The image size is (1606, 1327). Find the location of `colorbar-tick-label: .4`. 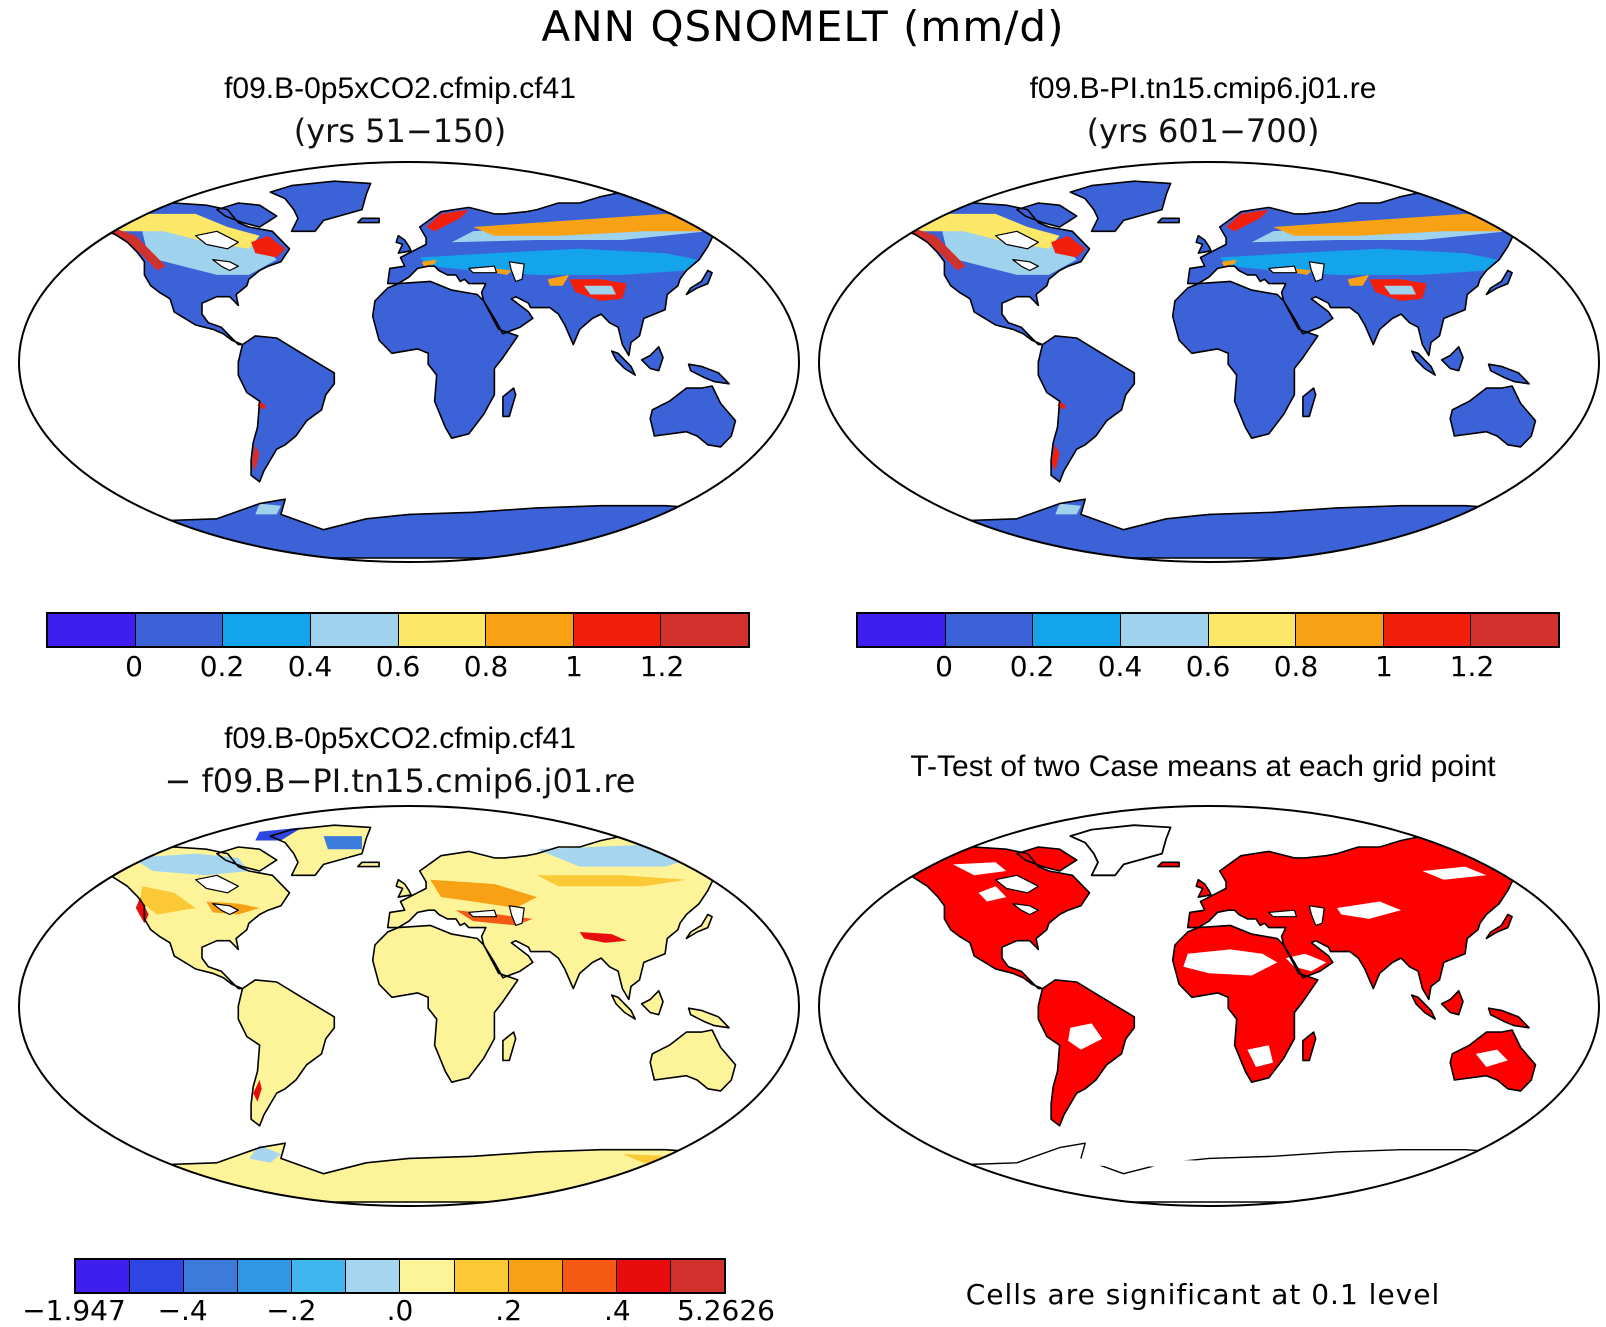

colorbar-tick-label: .4 is located at coordinates (617, 1310).